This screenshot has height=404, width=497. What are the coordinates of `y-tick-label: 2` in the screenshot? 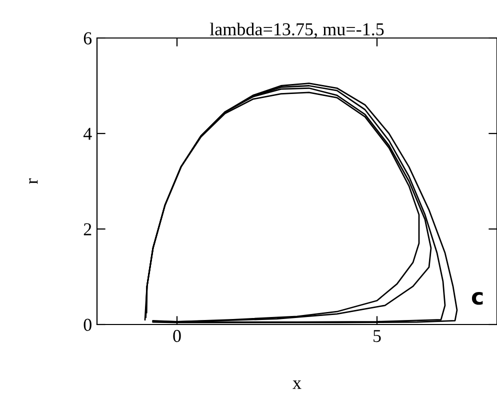 It's located at (88, 229).